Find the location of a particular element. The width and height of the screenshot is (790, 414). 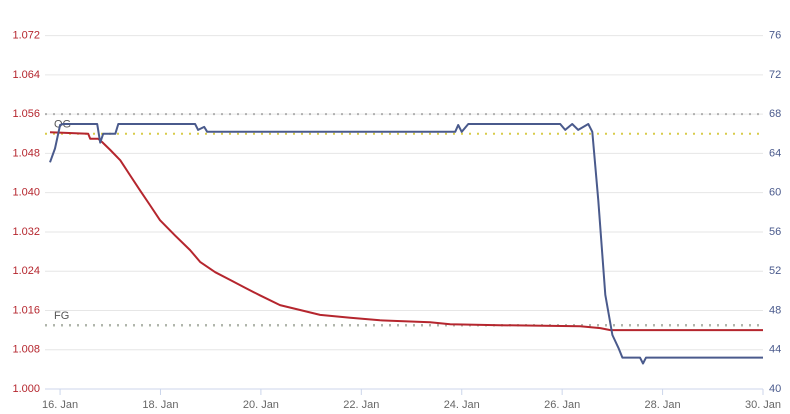

x-tick-label: 20. Jan is located at coordinates (261, 405).